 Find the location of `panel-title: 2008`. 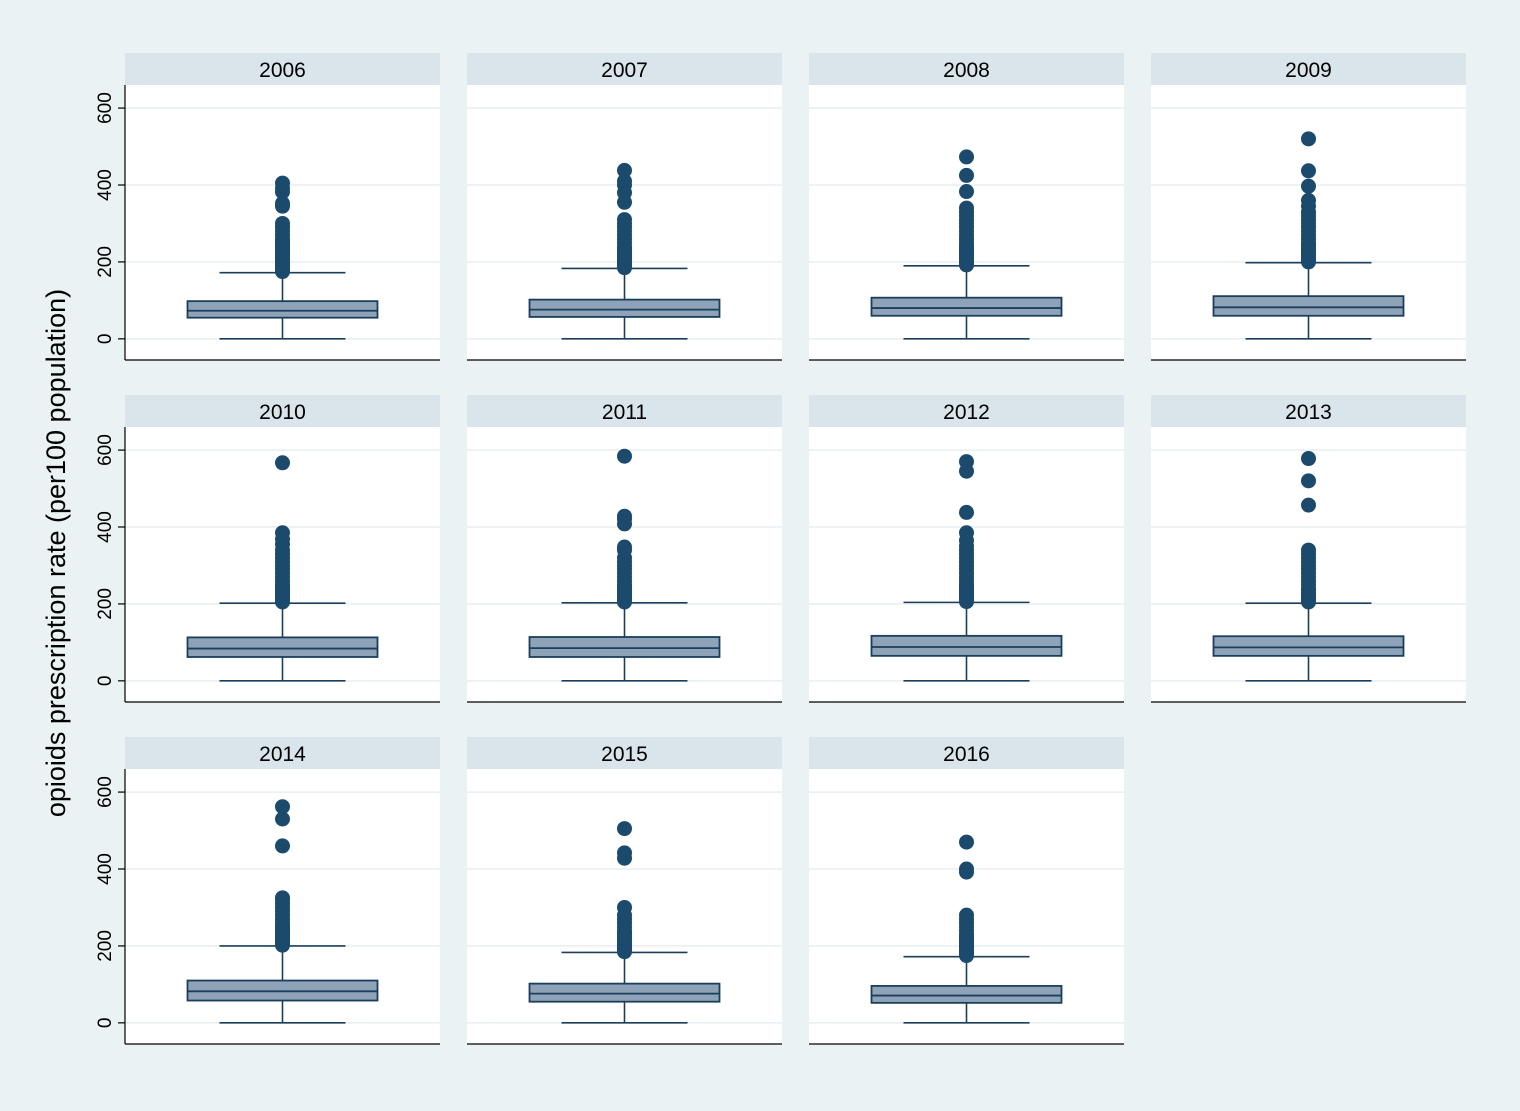

panel-title: 2008 is located at coordinates (966, 70).